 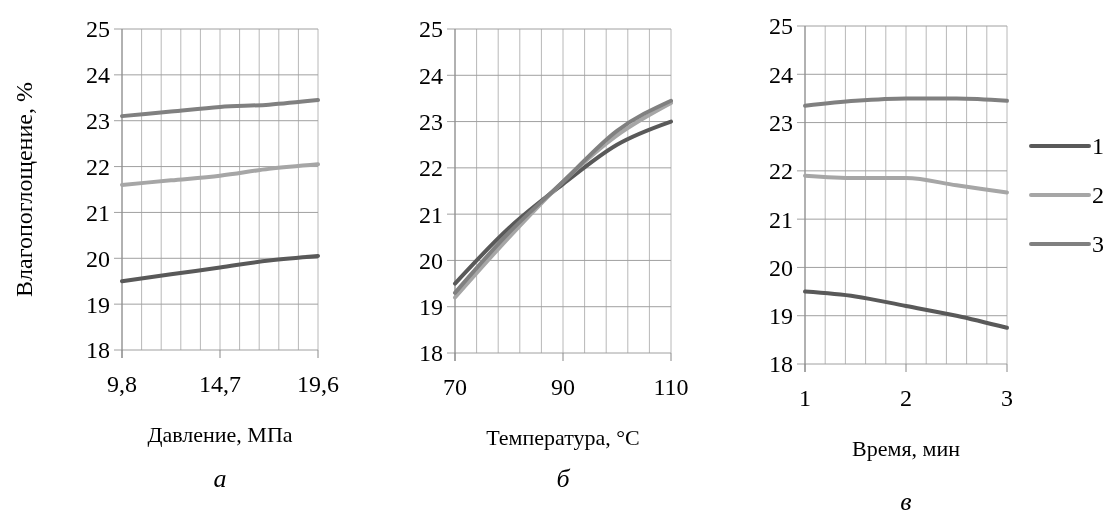 I want to click on x-tick-label: 9,8, so click(x=122, y=384).